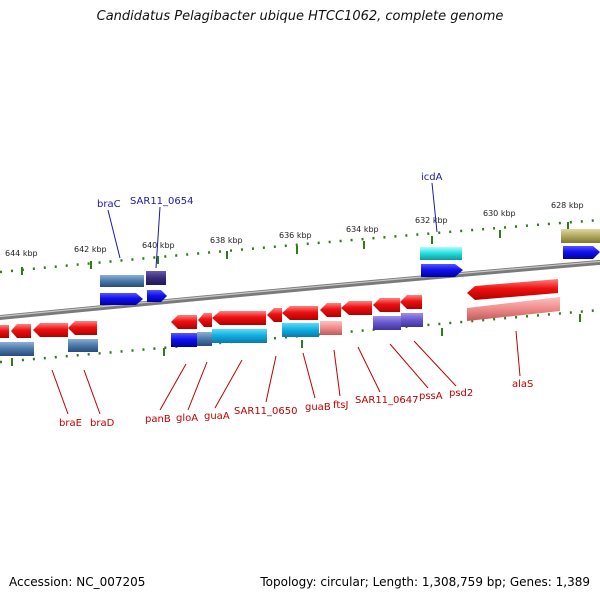 Image resolution: width=600 pixels, height=600 pixels. What do you see at coordinates (300, 330) in the screenshot?
I see `gene-guaB-feature` at bounding box center [300, 330].